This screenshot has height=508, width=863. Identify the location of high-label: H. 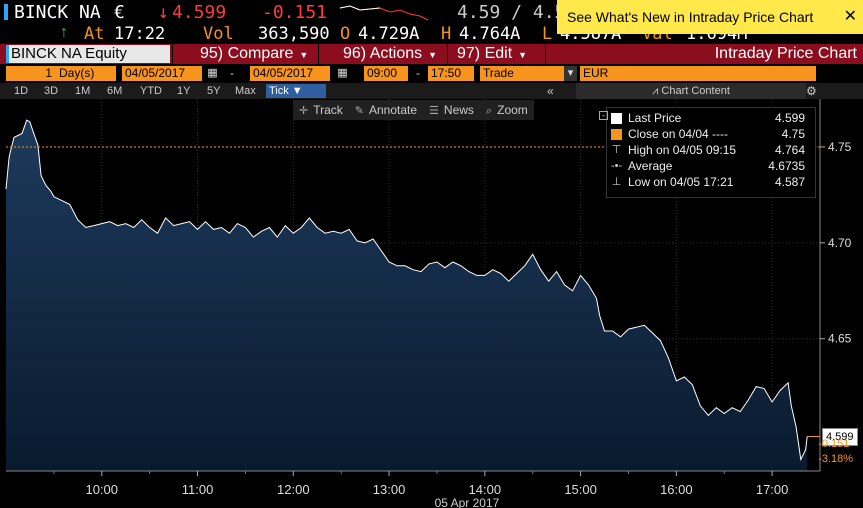
(446, 34).